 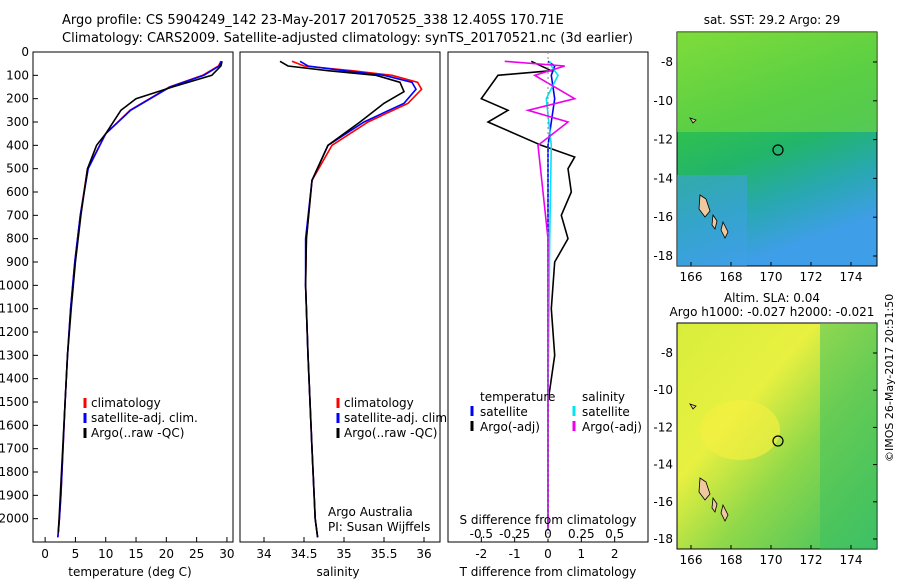 I want to click on diff-top-xtick-label: 0.25, so click(x=581, y=534).